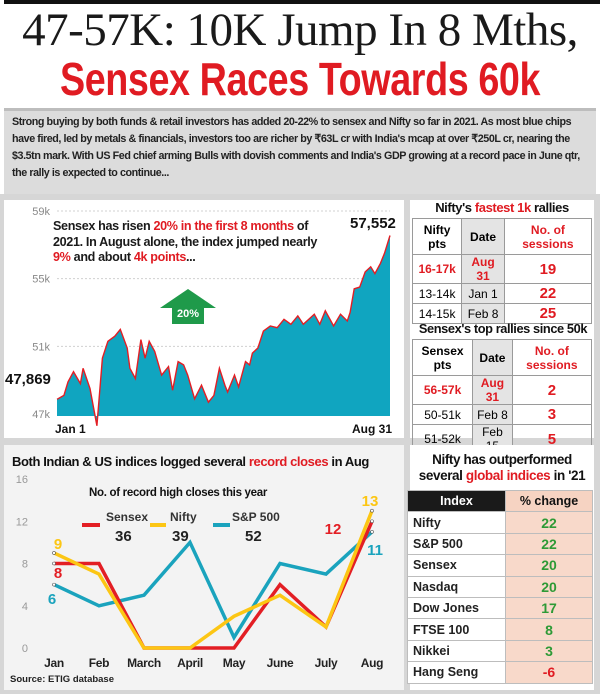 This screenshot has height=694, width=600. I want to click on note-highlight: 9%, so click(62, 257).